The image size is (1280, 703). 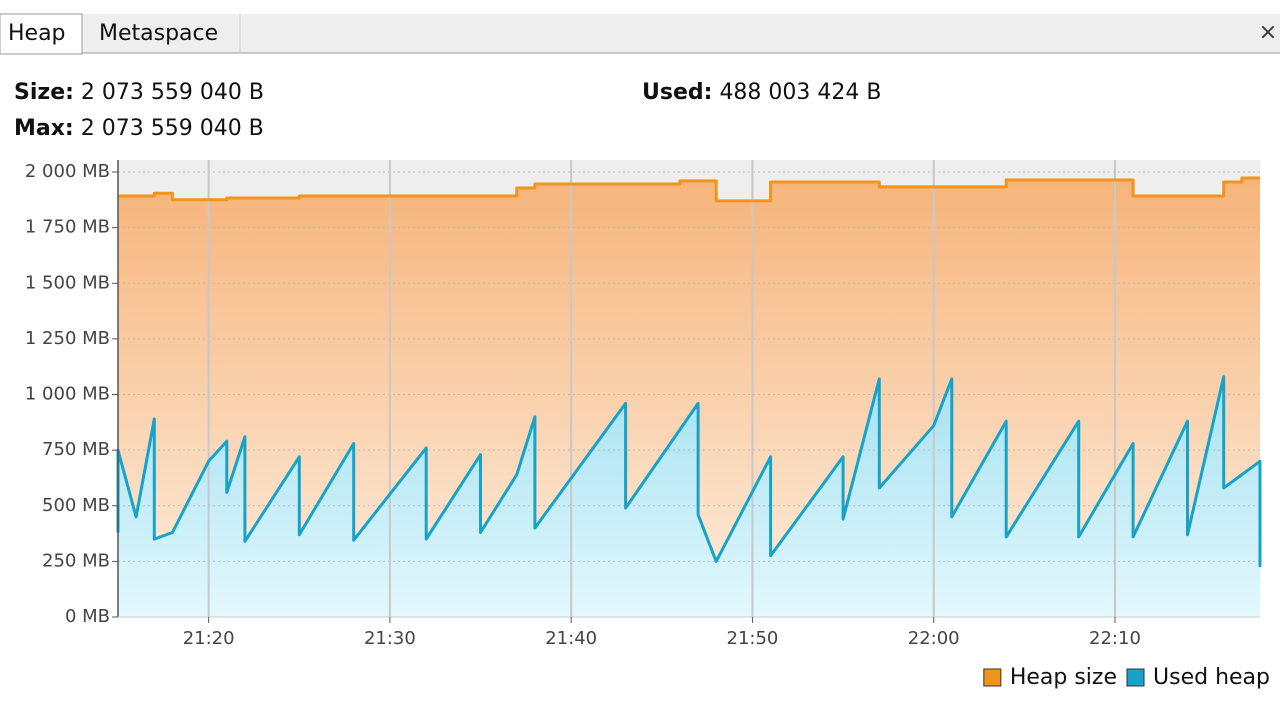 I want to click on stat-value: 488 003 424 B, so click(x=800, y=92).